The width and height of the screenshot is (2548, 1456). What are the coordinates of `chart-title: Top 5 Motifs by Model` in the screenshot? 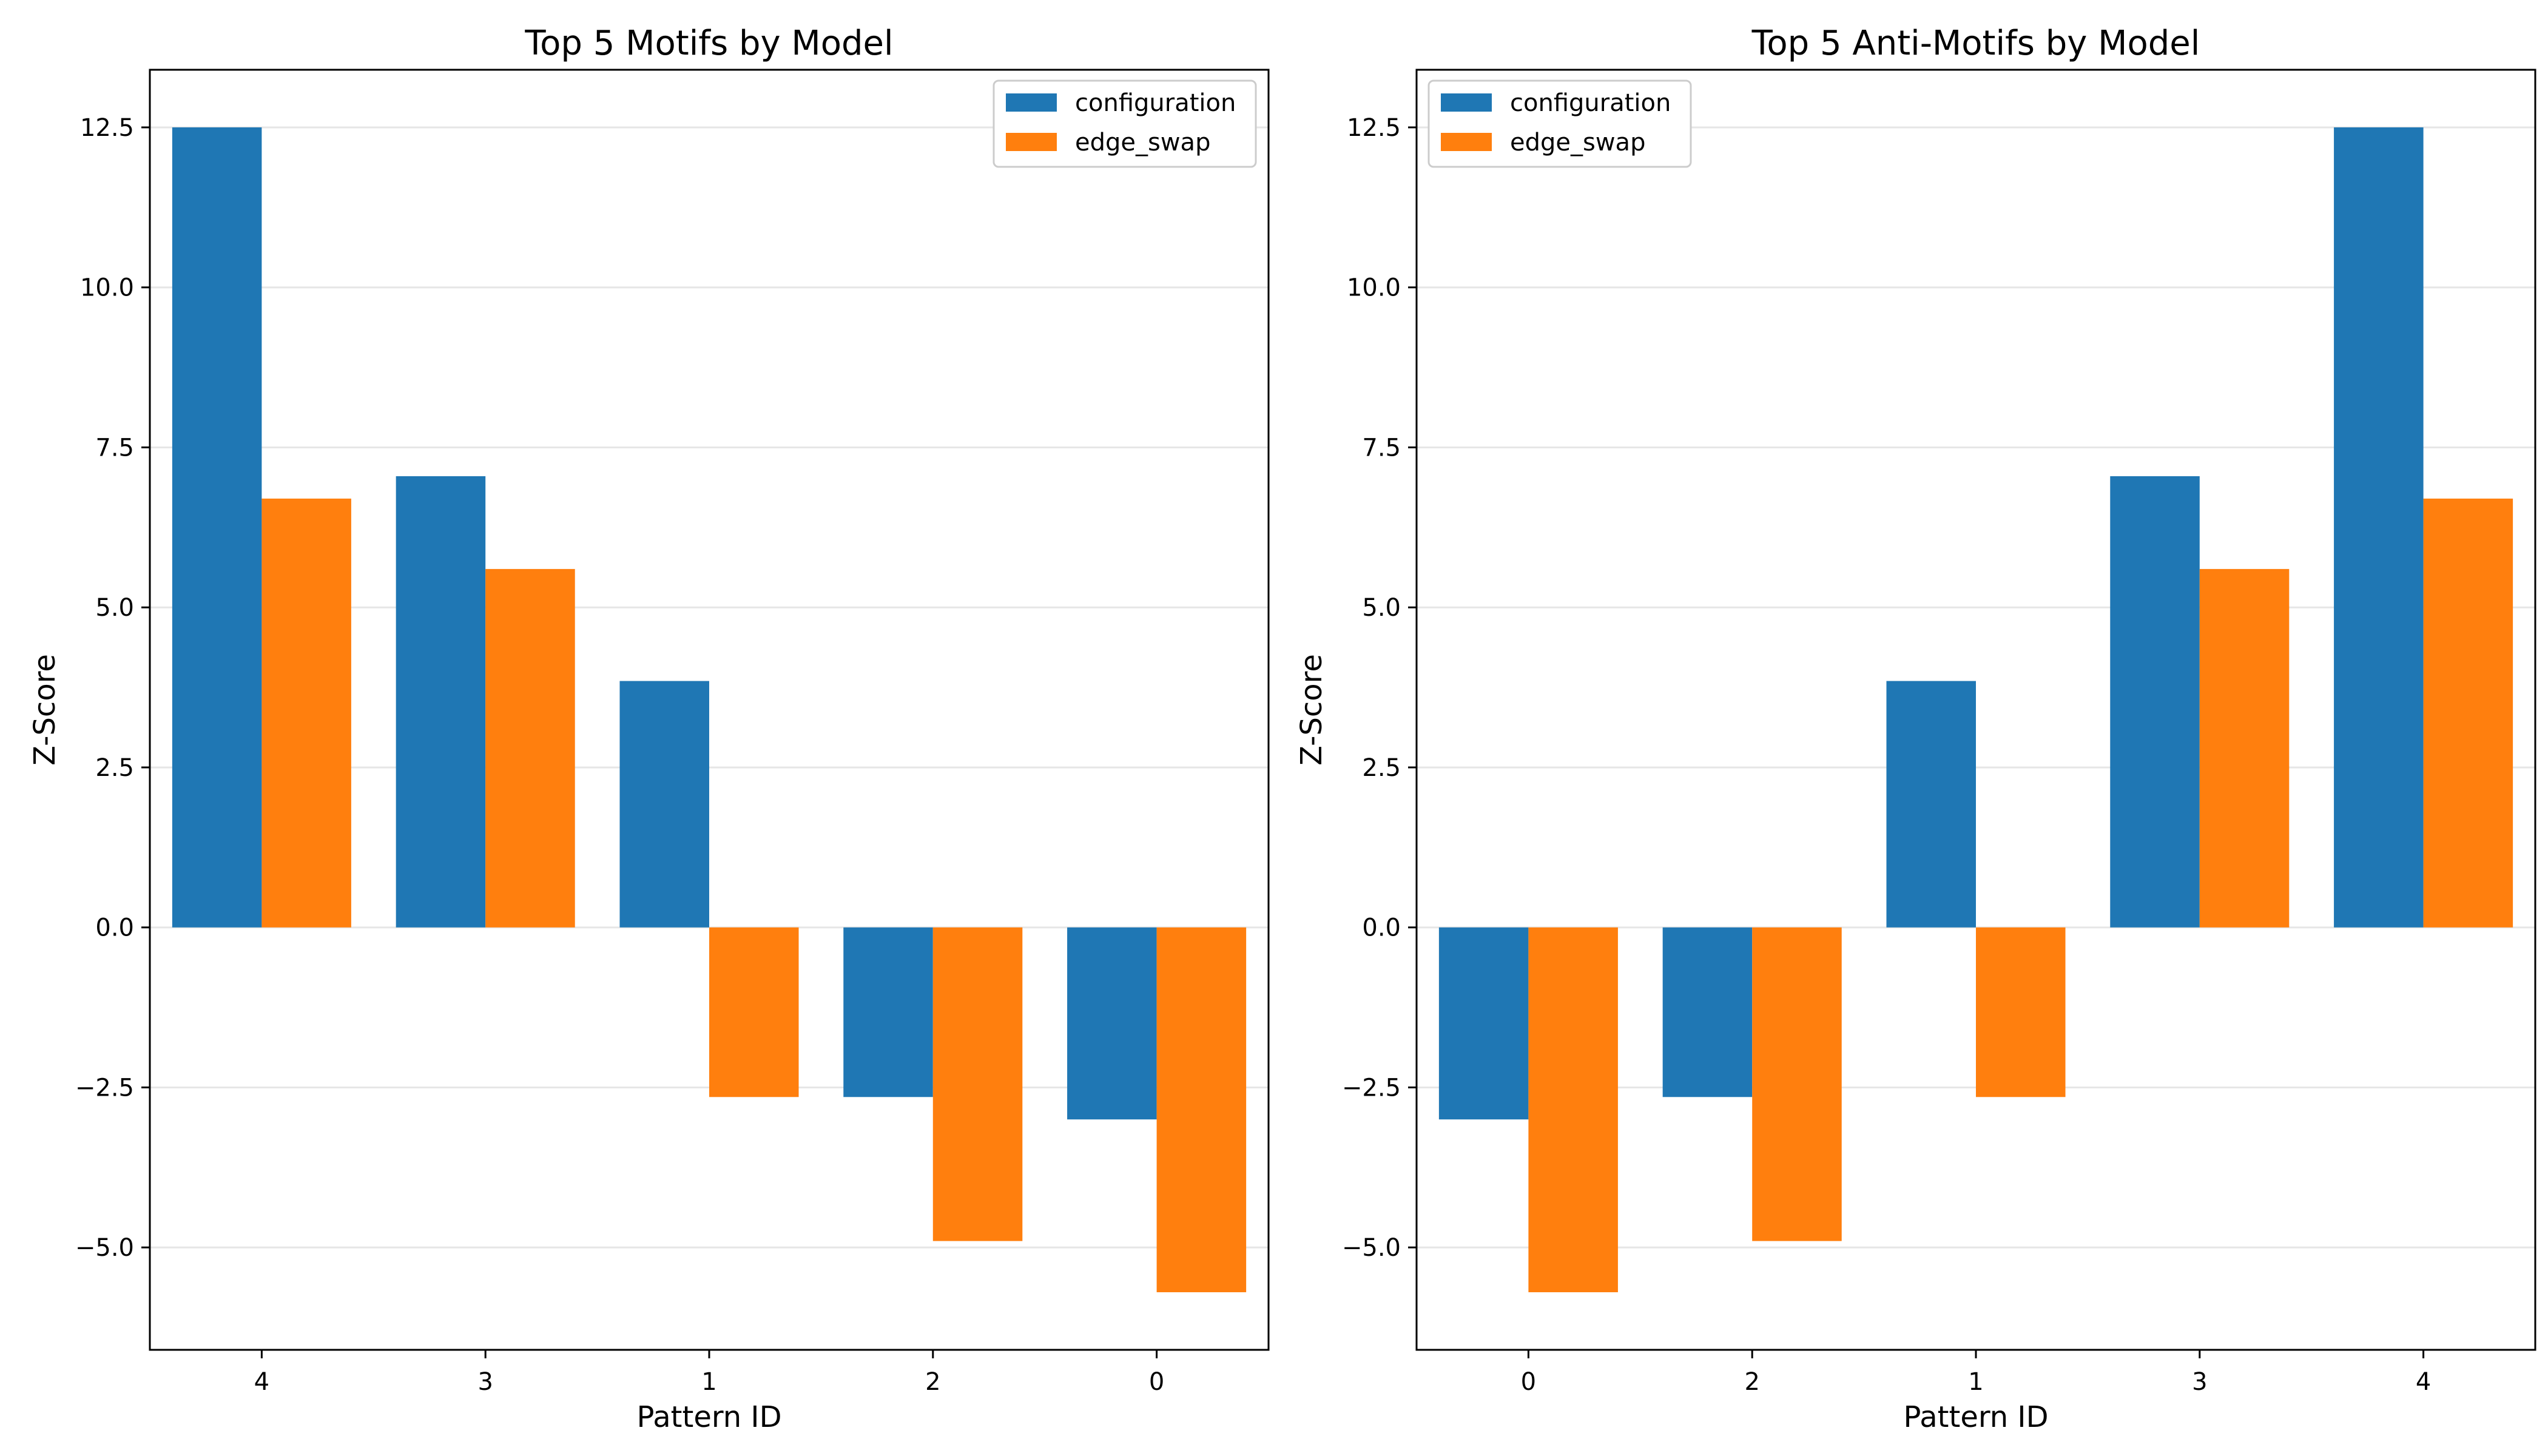 It's located at (708, 43).